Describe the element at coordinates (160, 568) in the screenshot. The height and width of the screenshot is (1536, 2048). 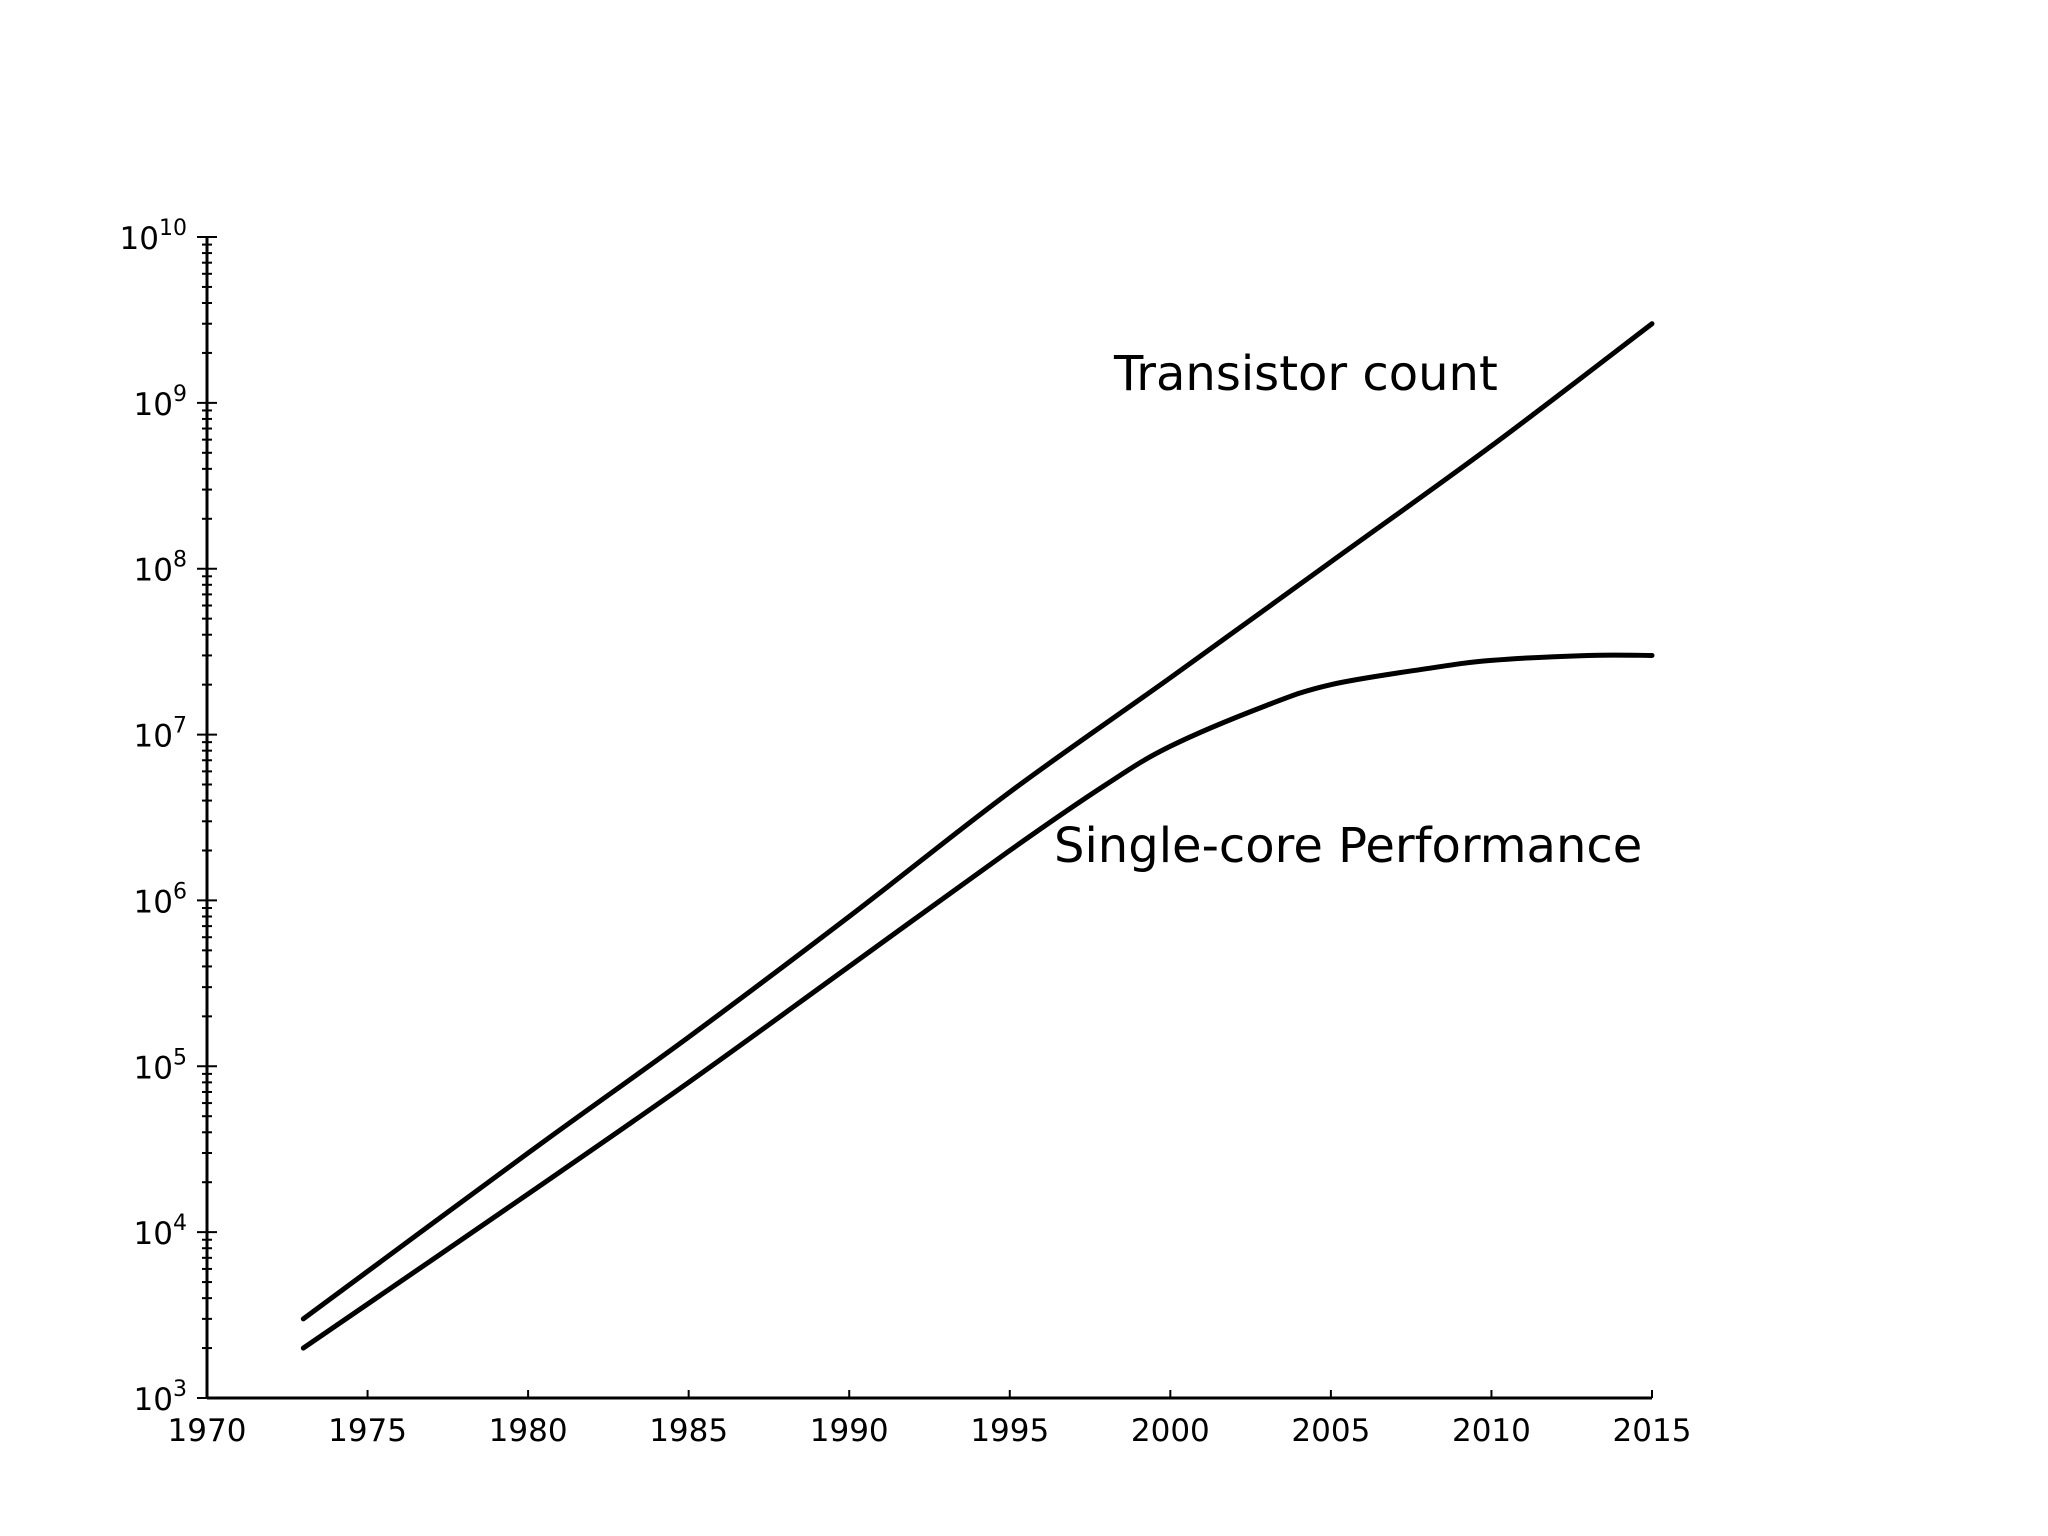
I see `y-tick-label: 10⁸` at that location.